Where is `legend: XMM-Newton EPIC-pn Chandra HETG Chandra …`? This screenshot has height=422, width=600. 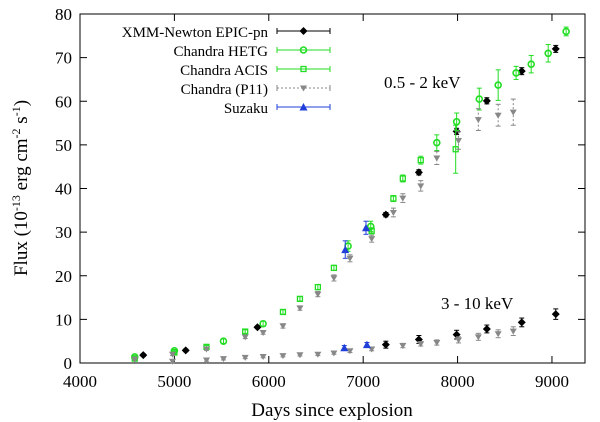
legend: XMM-Newton EPIC-pn Chandra HETG Chandra … is located at coordinates (226, 71).